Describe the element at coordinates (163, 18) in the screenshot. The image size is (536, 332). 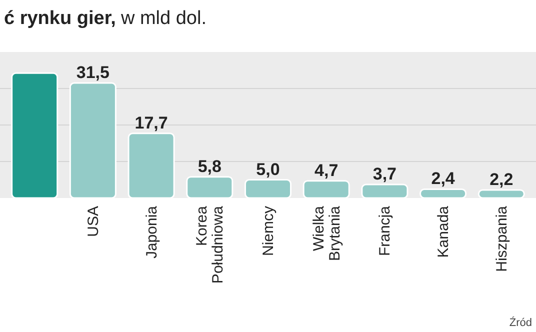
I see `chart-subtitle: w mld dol.` at that location.